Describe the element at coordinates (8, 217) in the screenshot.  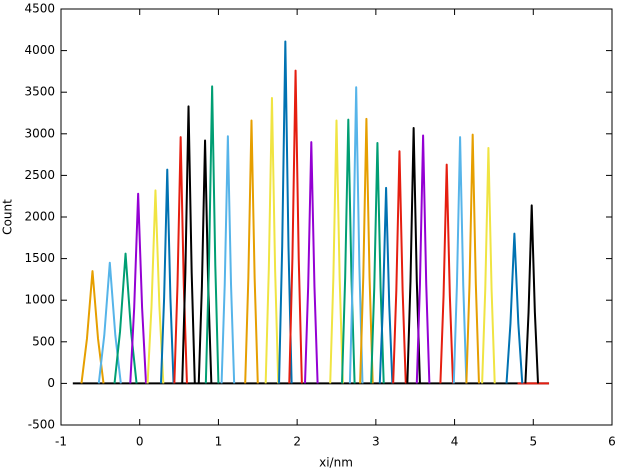
I see `y-axis-label: Count` at that location.